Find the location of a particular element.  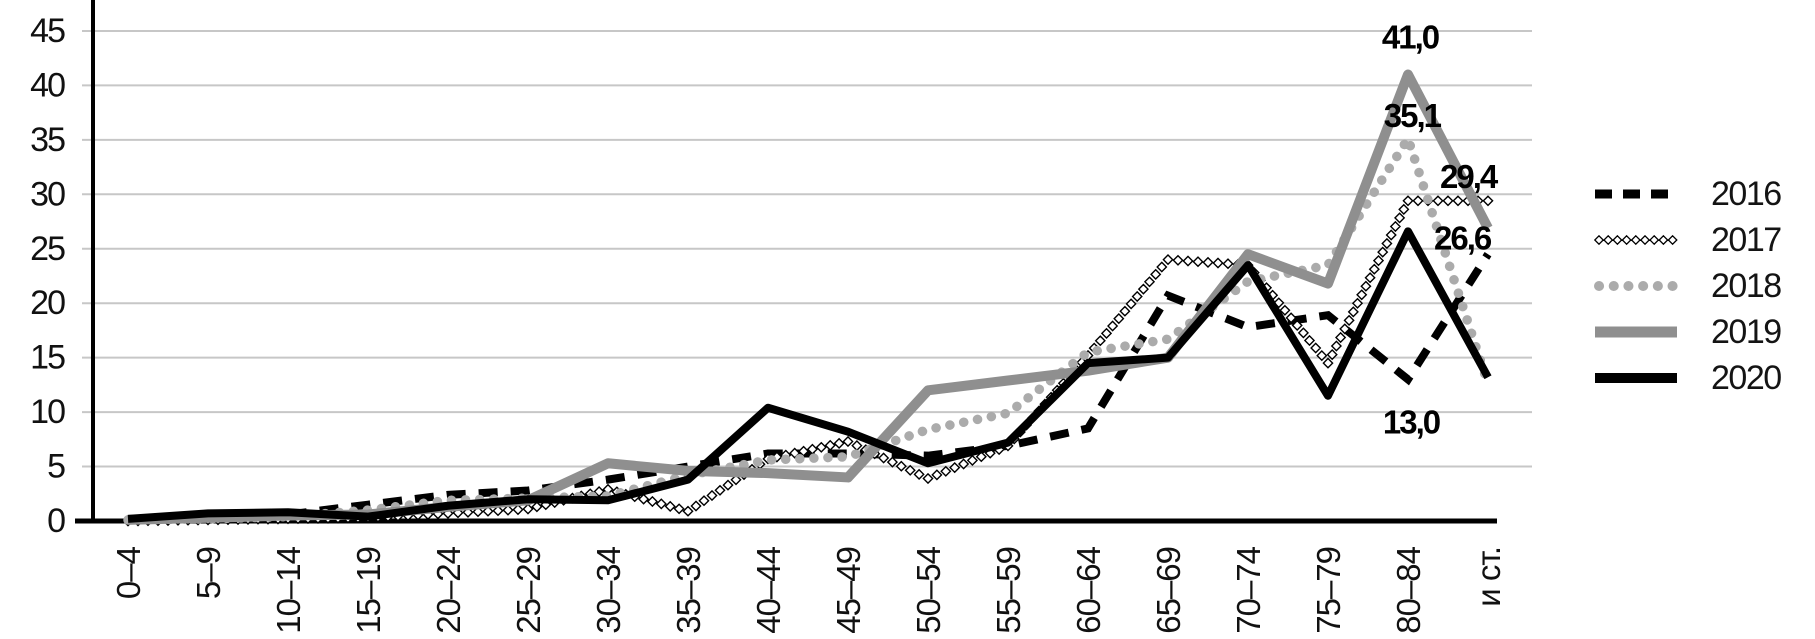

y-tick-label: 45 is located at coordinates (47, 31).